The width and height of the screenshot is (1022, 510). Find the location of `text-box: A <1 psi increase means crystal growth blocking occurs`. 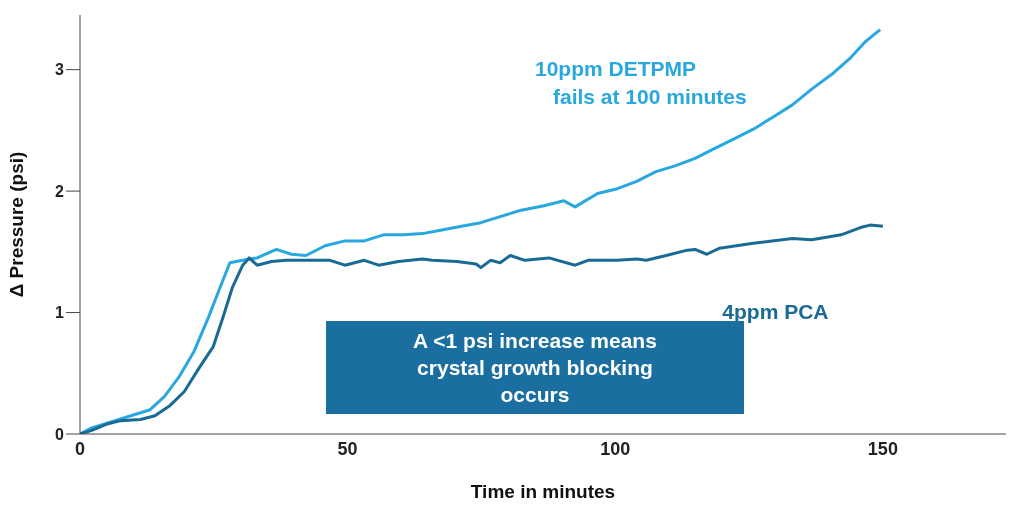

text-box: A <1 psi increase means crystal growth blocking occurs is located at coordinates (535, 368).